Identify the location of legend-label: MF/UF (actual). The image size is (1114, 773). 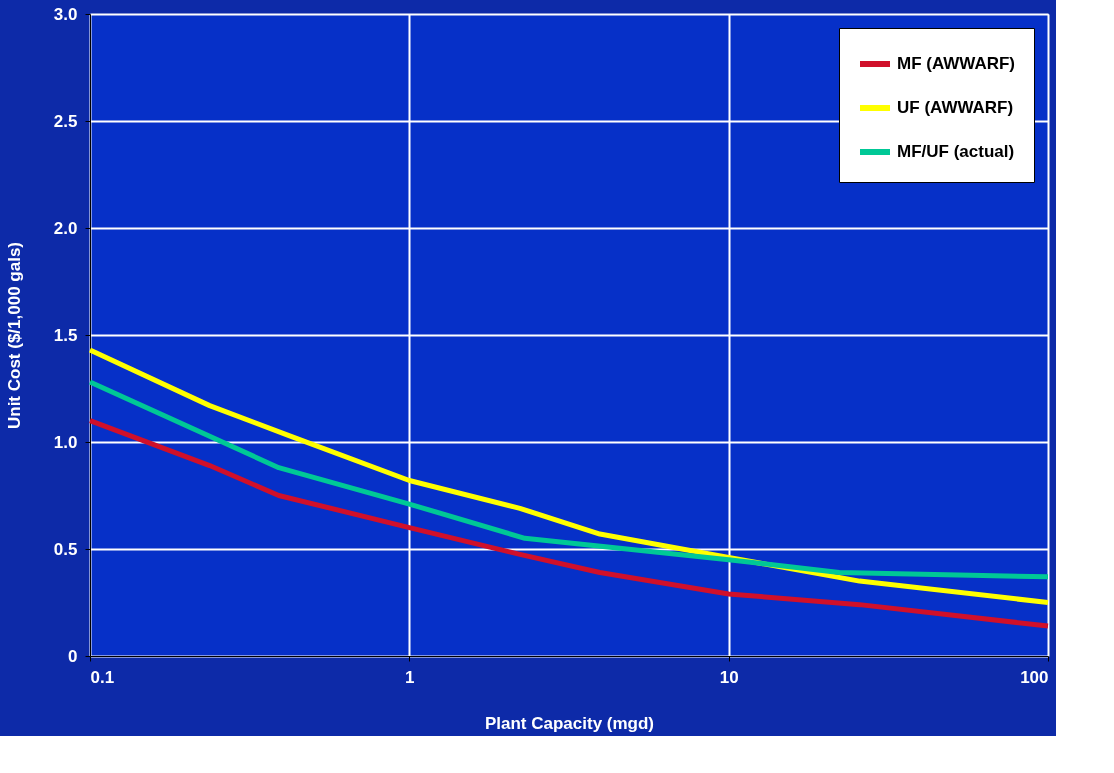
(956, 151).